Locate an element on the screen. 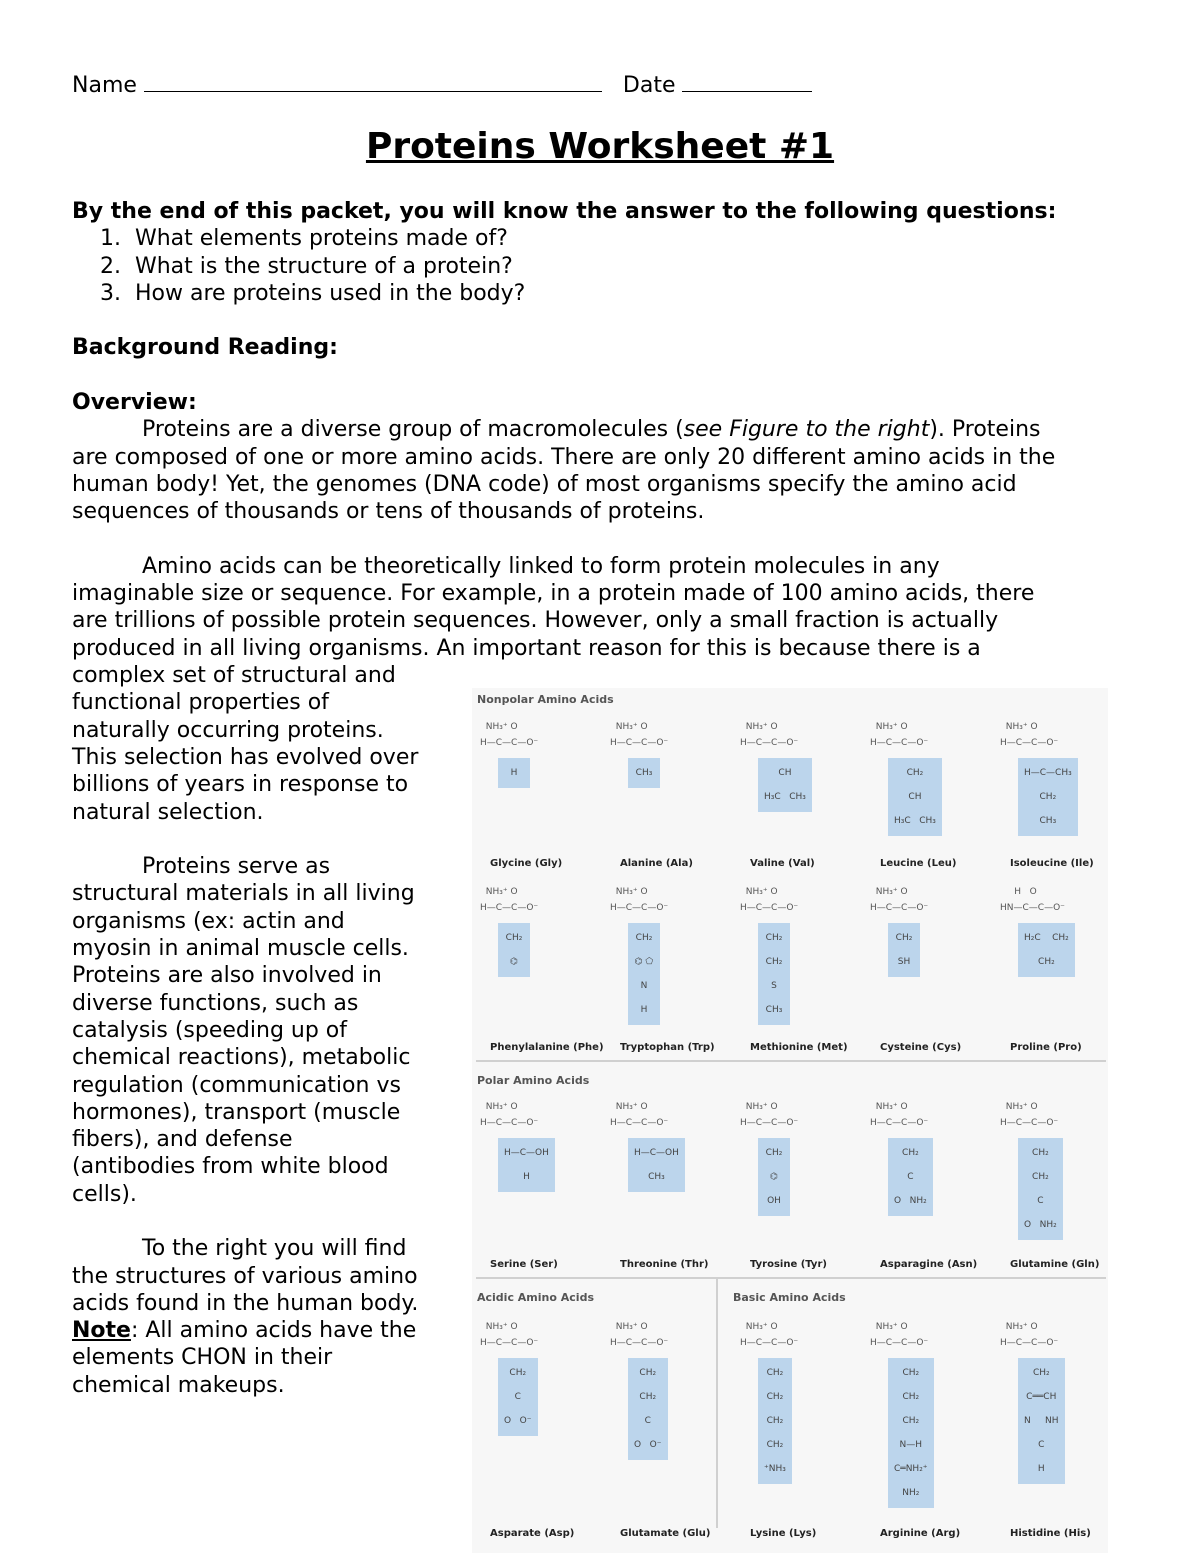  text-line: organisms (ex: actin and is located at coordinates (612, 921).